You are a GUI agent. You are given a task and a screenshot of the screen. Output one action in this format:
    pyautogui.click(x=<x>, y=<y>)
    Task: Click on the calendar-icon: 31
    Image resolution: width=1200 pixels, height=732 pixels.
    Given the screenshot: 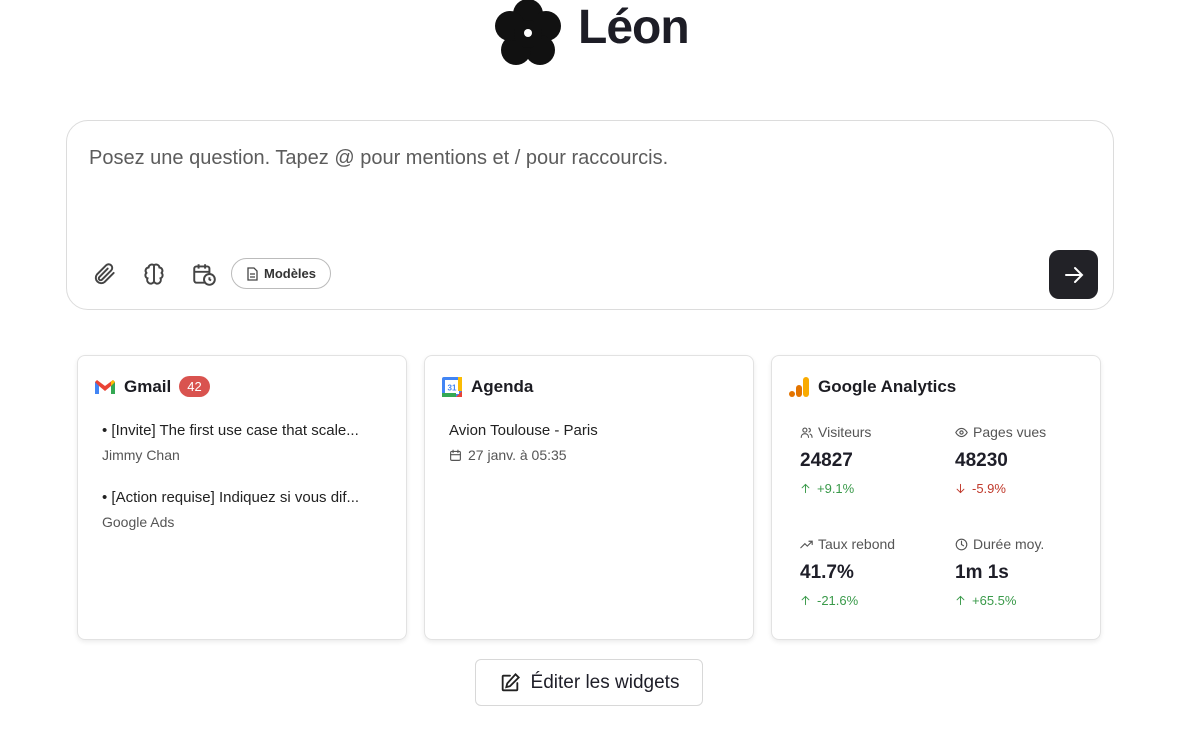 What is the action you would take?
    pyautogui.click(x=452, y=387)
    